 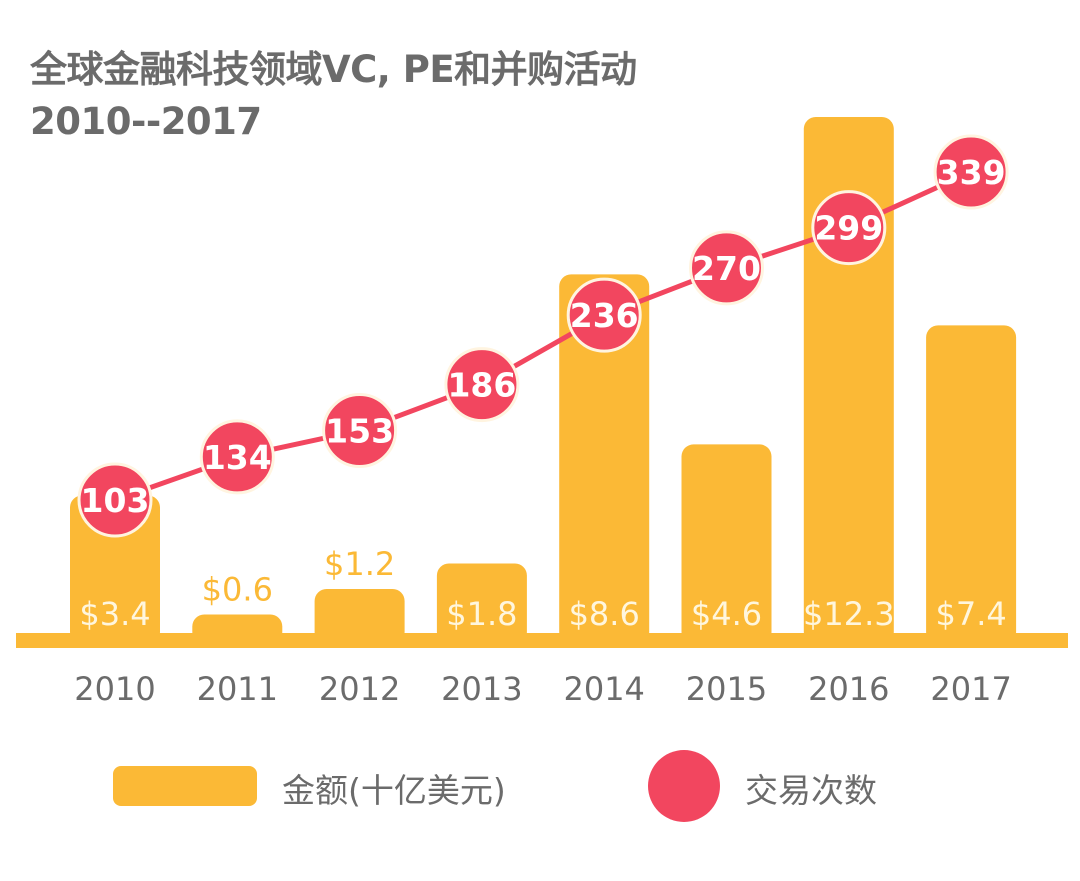 I want to click on bar-2014, so click(x=604, y=459).